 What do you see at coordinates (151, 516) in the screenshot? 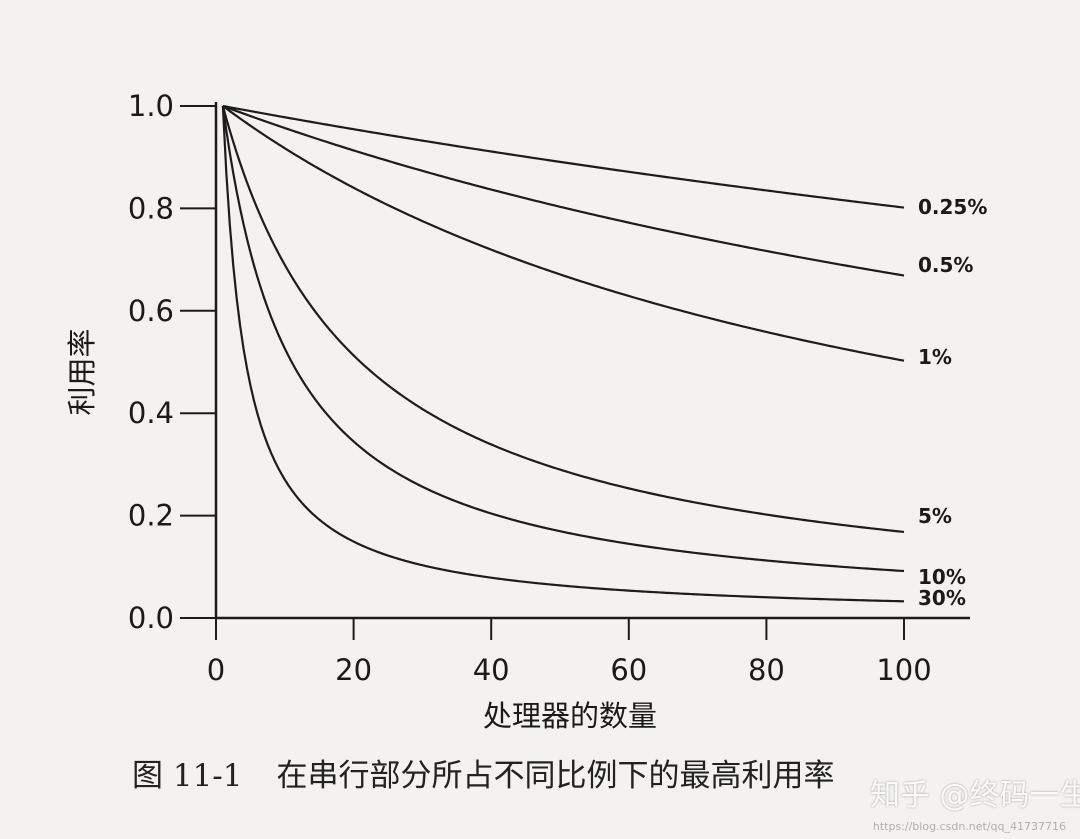
I see `y-tick-label: 0.2` at bounding box center [151, 516].